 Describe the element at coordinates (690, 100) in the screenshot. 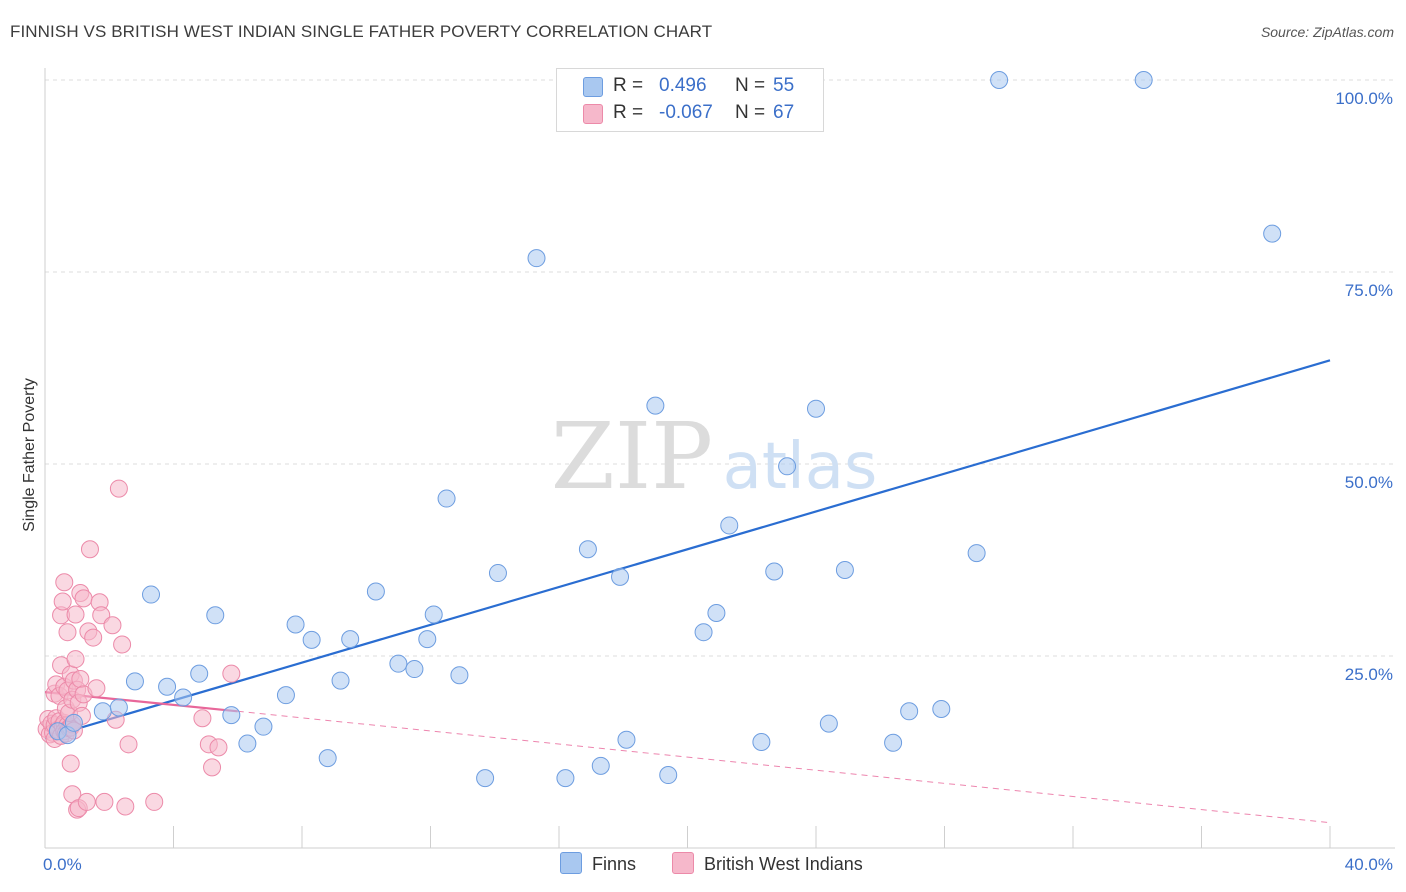

I see `correlation-legend: R = 0.496 N = 55 R = -0.067 N = 67` at that location.